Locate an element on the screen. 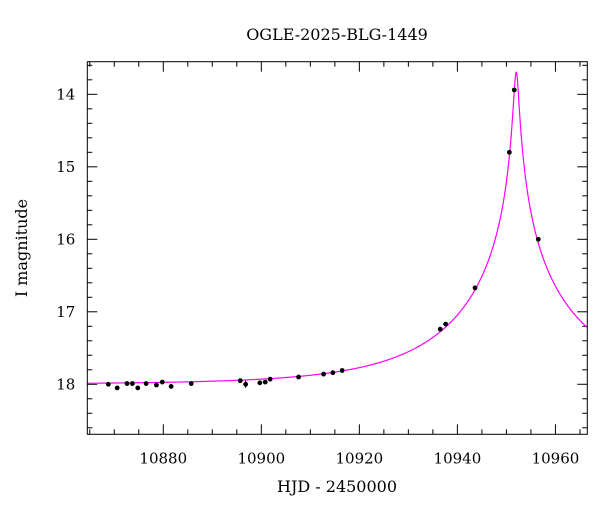  x-tick-labels: 10880 10900 10920 10940 10960 is located at coordinates (359, 458).